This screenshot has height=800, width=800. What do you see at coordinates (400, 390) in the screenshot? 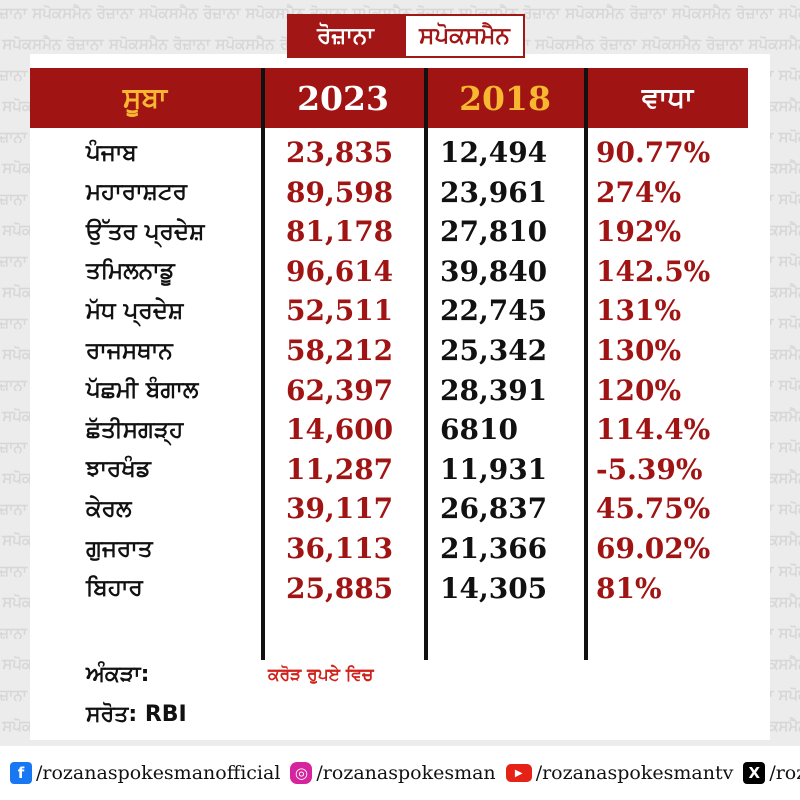
I see `table-row: ਪੱਛਮੀ ਬੰਗਾਲ 62,397 28,391 120%` at bounding box center [400, 390].